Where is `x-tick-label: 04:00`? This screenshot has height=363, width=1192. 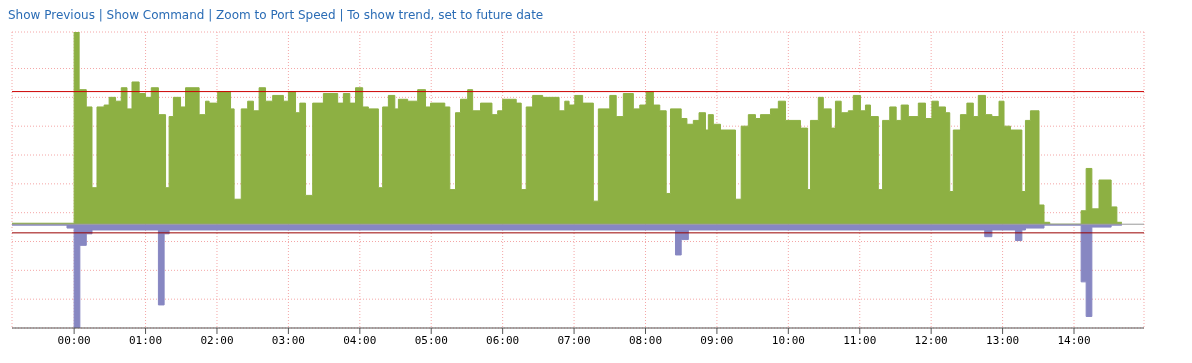
x-tick-label: 04:00 is located at coordinates (360, 340).